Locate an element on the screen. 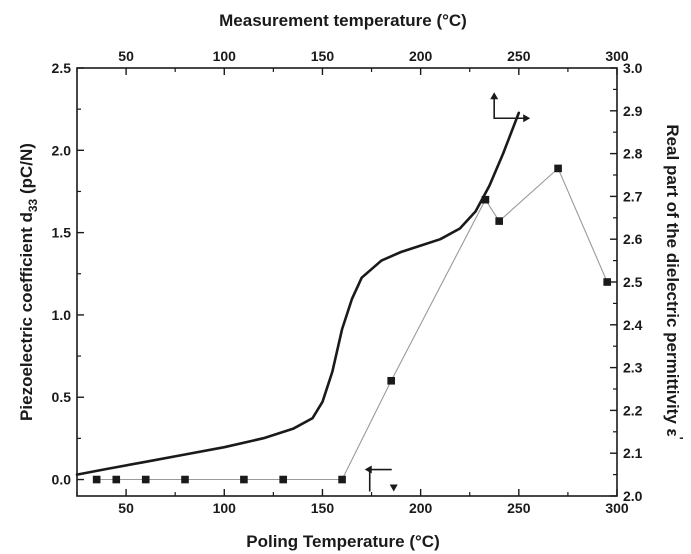  x2-axis-title: Measurement temperature (°C) is located at coordinates (343, 20).